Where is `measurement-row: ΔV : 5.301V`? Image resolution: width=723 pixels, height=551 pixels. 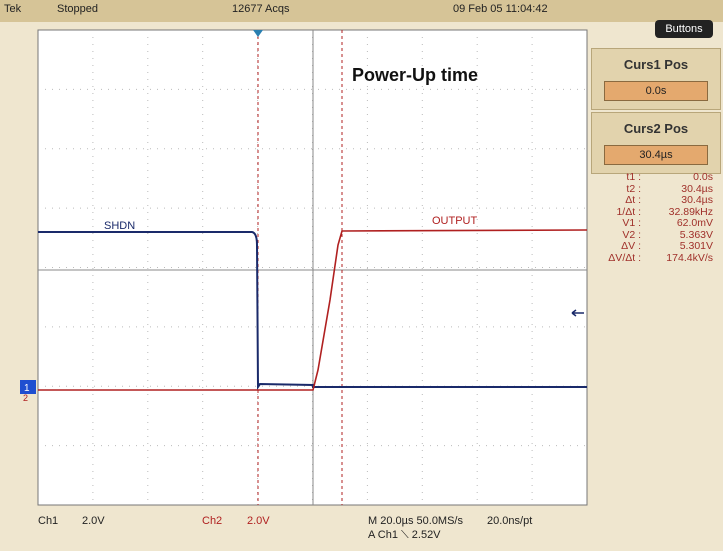 measurement-row: ΔV : 5.301V is located at coordinates (653, 246).